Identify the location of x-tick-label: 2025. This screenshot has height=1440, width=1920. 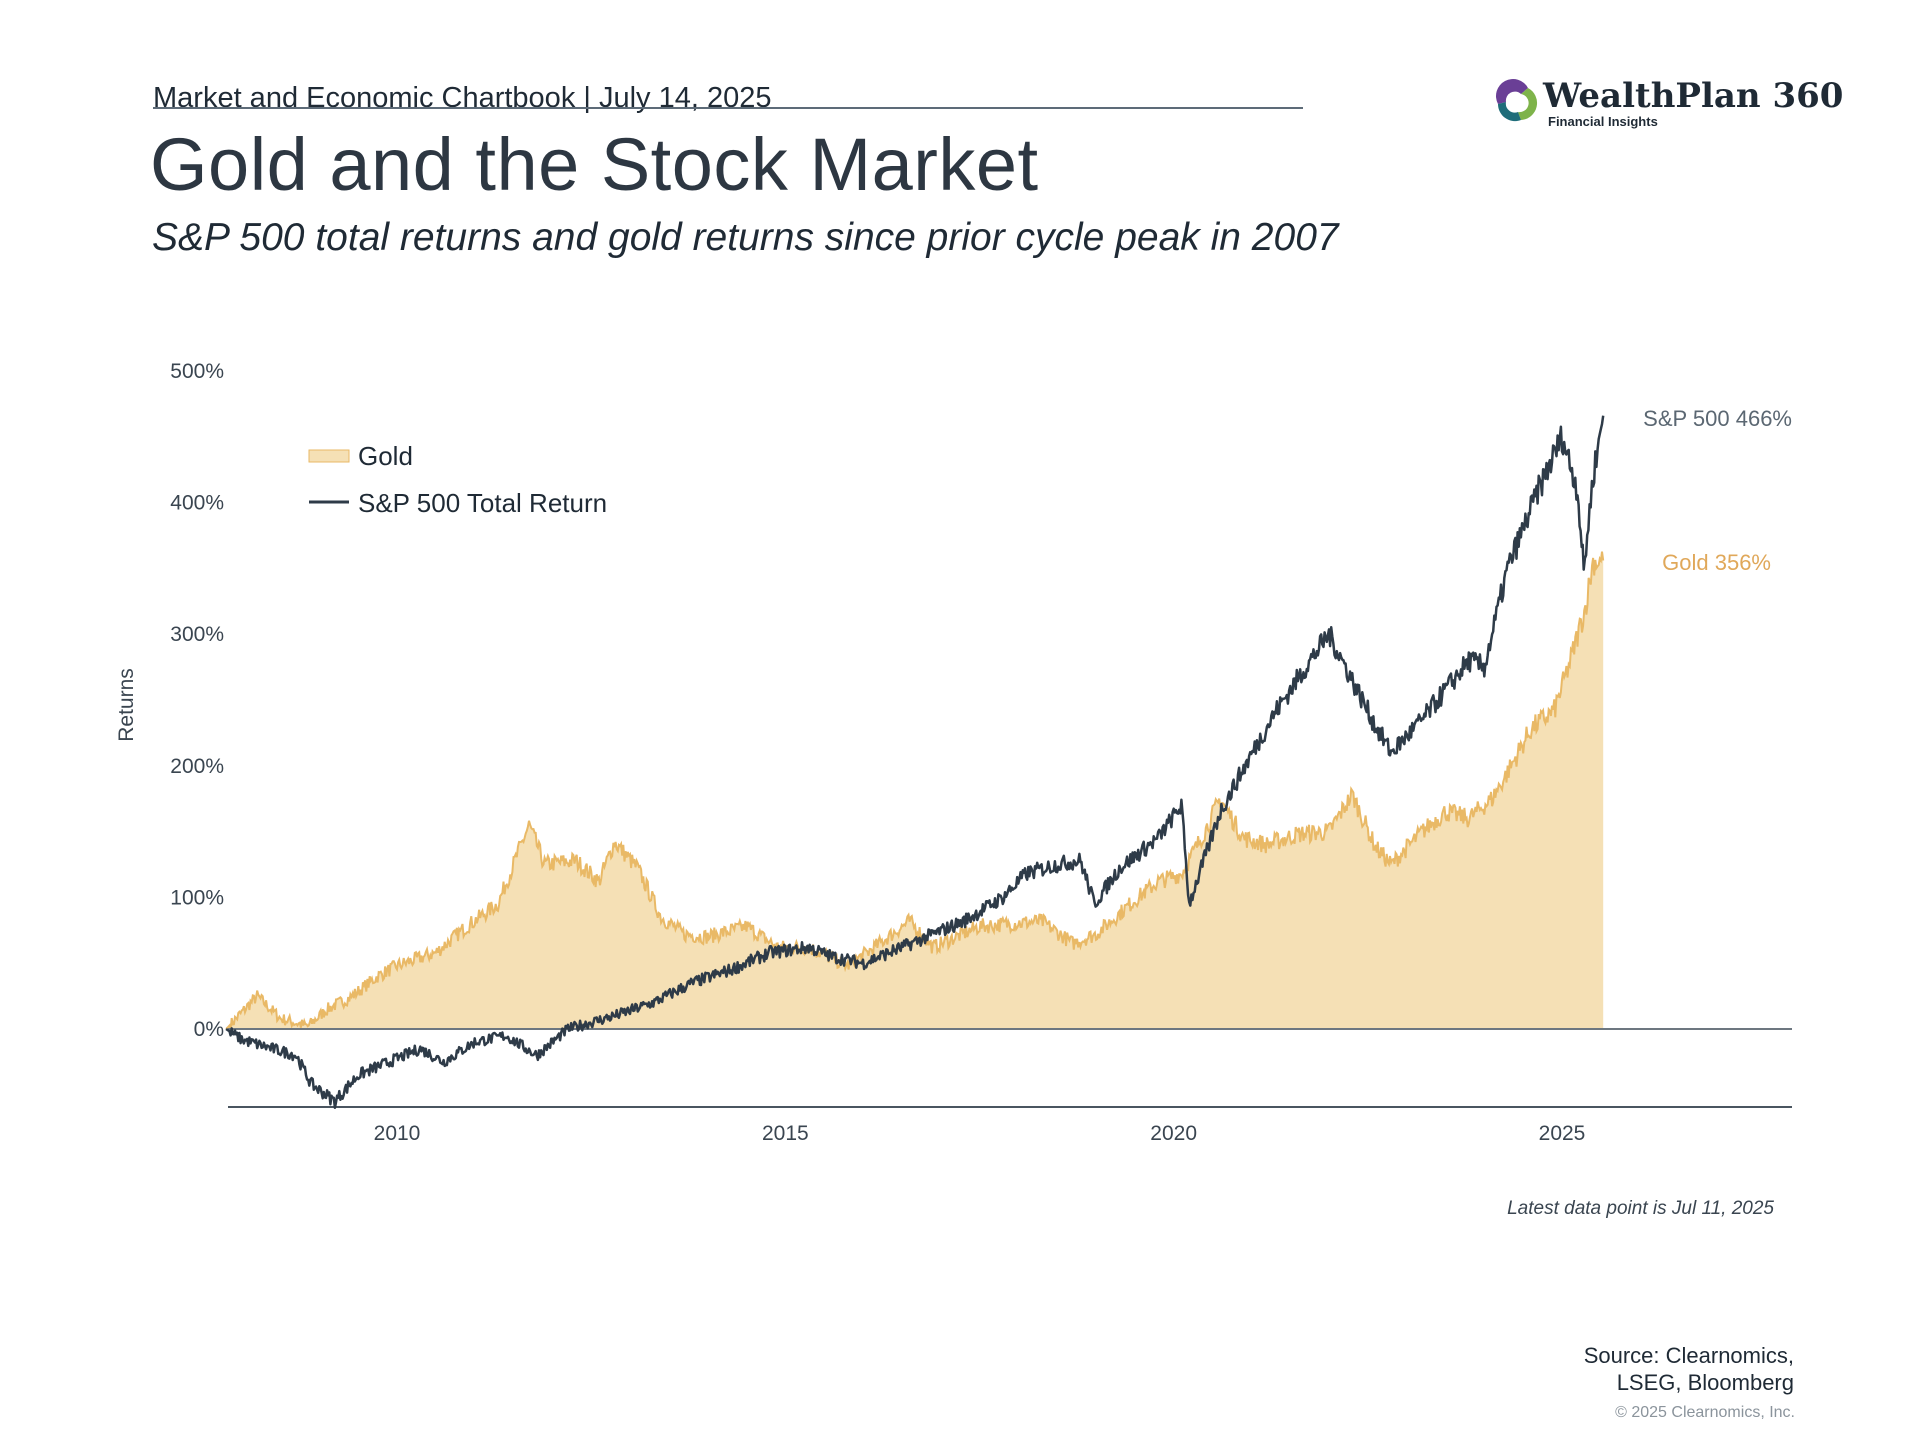
(1562, 1133).